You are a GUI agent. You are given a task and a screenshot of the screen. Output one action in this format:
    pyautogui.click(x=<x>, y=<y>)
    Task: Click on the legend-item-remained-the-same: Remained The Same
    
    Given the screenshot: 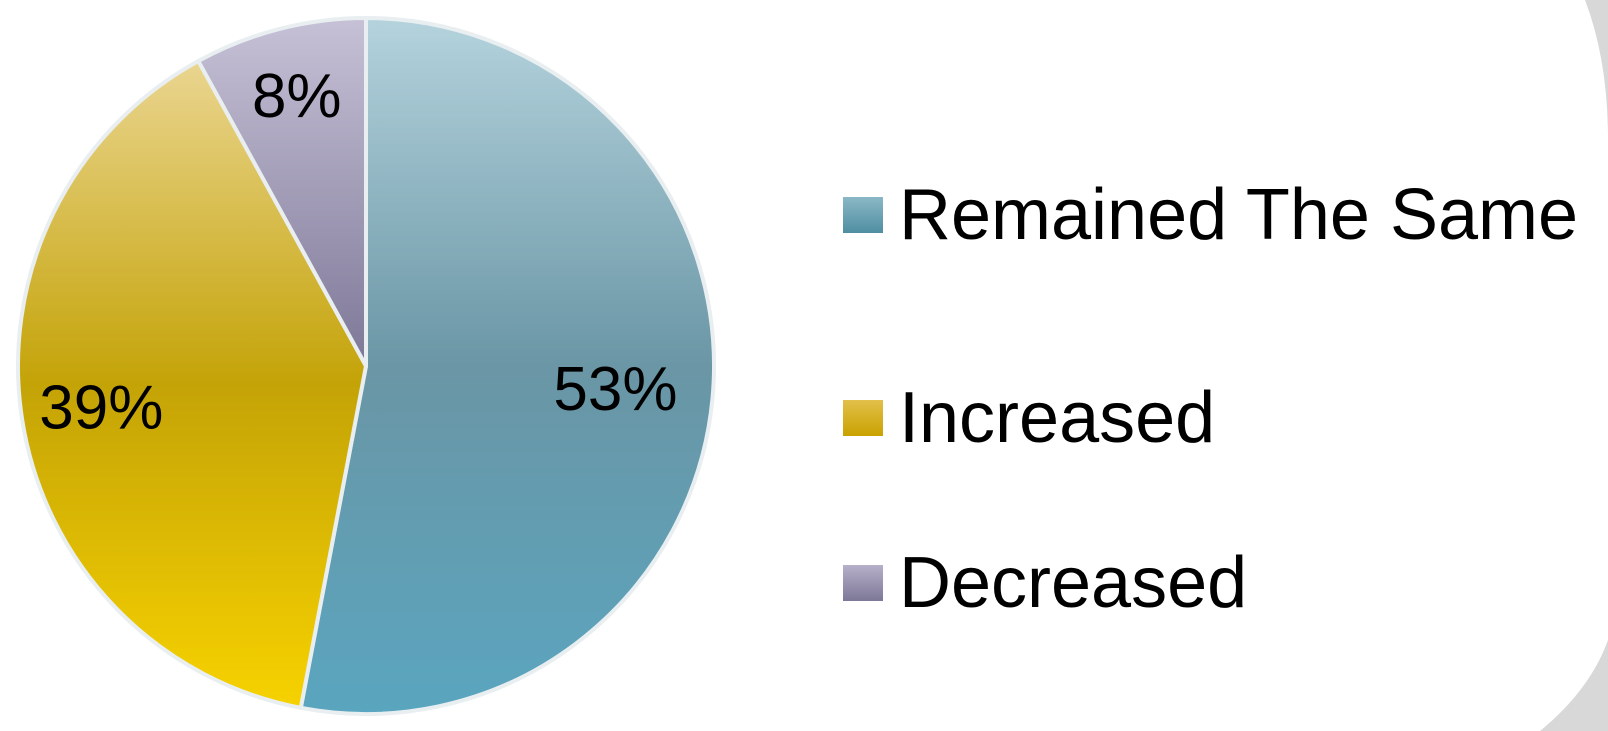 What is the action you would take?
    pyautogui.click(x=1210, y=215)
    